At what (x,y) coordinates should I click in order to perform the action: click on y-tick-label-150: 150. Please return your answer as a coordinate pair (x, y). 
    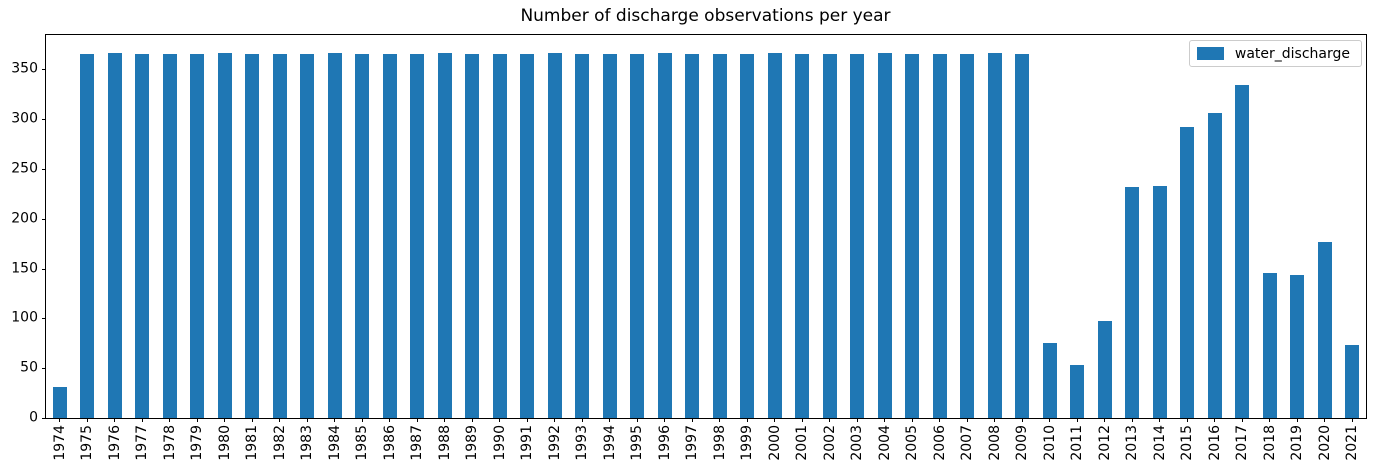
    Looking at the image, I should click on (24, 268).